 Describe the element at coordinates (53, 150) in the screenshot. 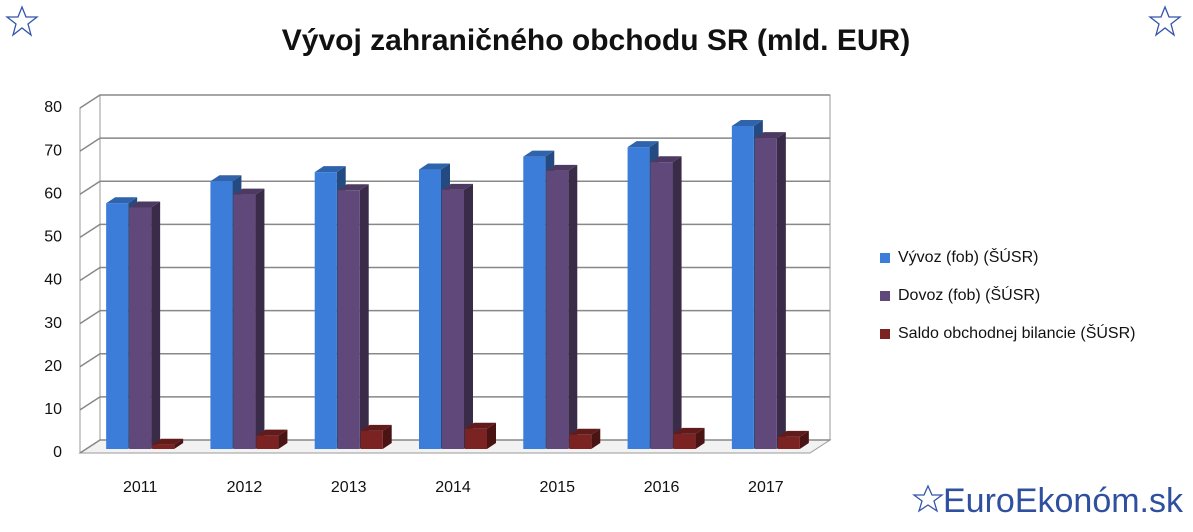

I see `y-tick-label: 70` at that location.